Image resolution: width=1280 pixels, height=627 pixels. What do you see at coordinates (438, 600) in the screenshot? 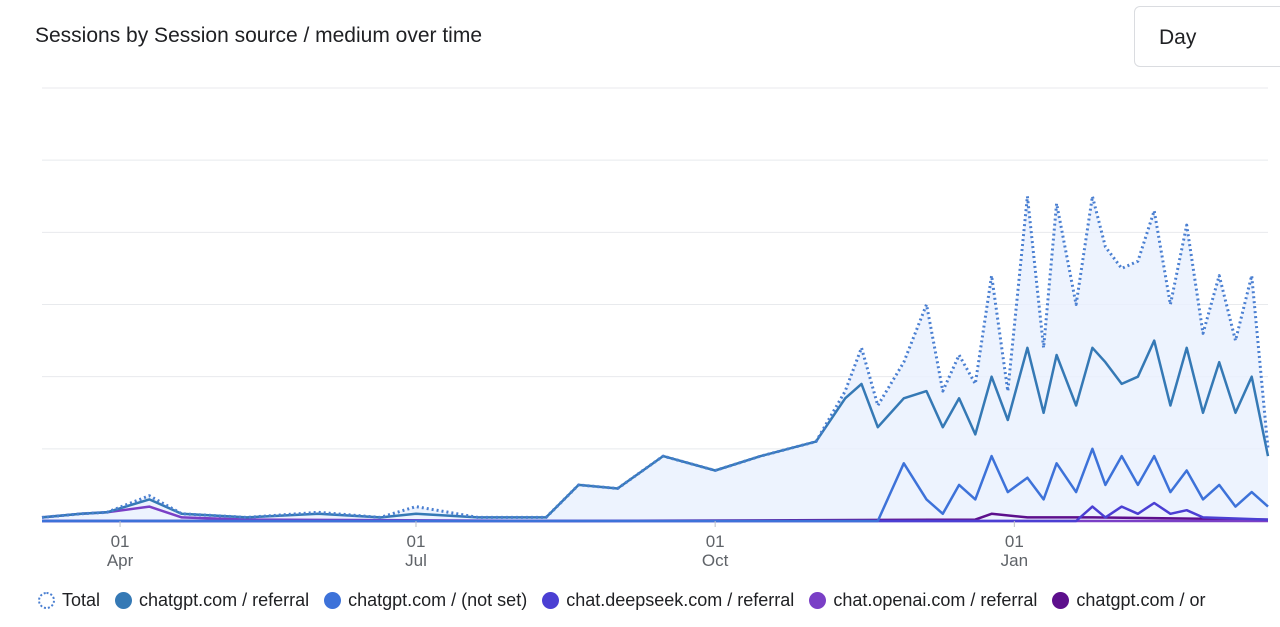
I see `legend-label: chatgpt.com / (not set)` at bounding box center [438, 600].